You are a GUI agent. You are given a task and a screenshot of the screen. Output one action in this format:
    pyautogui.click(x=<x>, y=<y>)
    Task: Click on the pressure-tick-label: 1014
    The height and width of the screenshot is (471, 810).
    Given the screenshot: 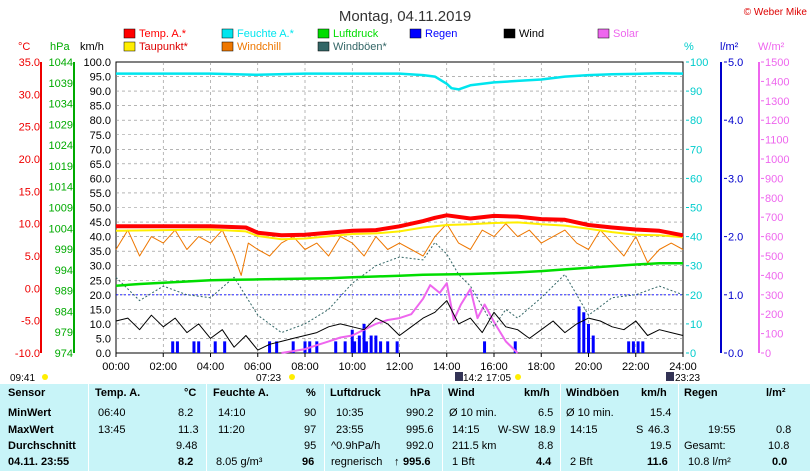 What is the action you would take?
    pyautogui.click(x=61, y=188)
    